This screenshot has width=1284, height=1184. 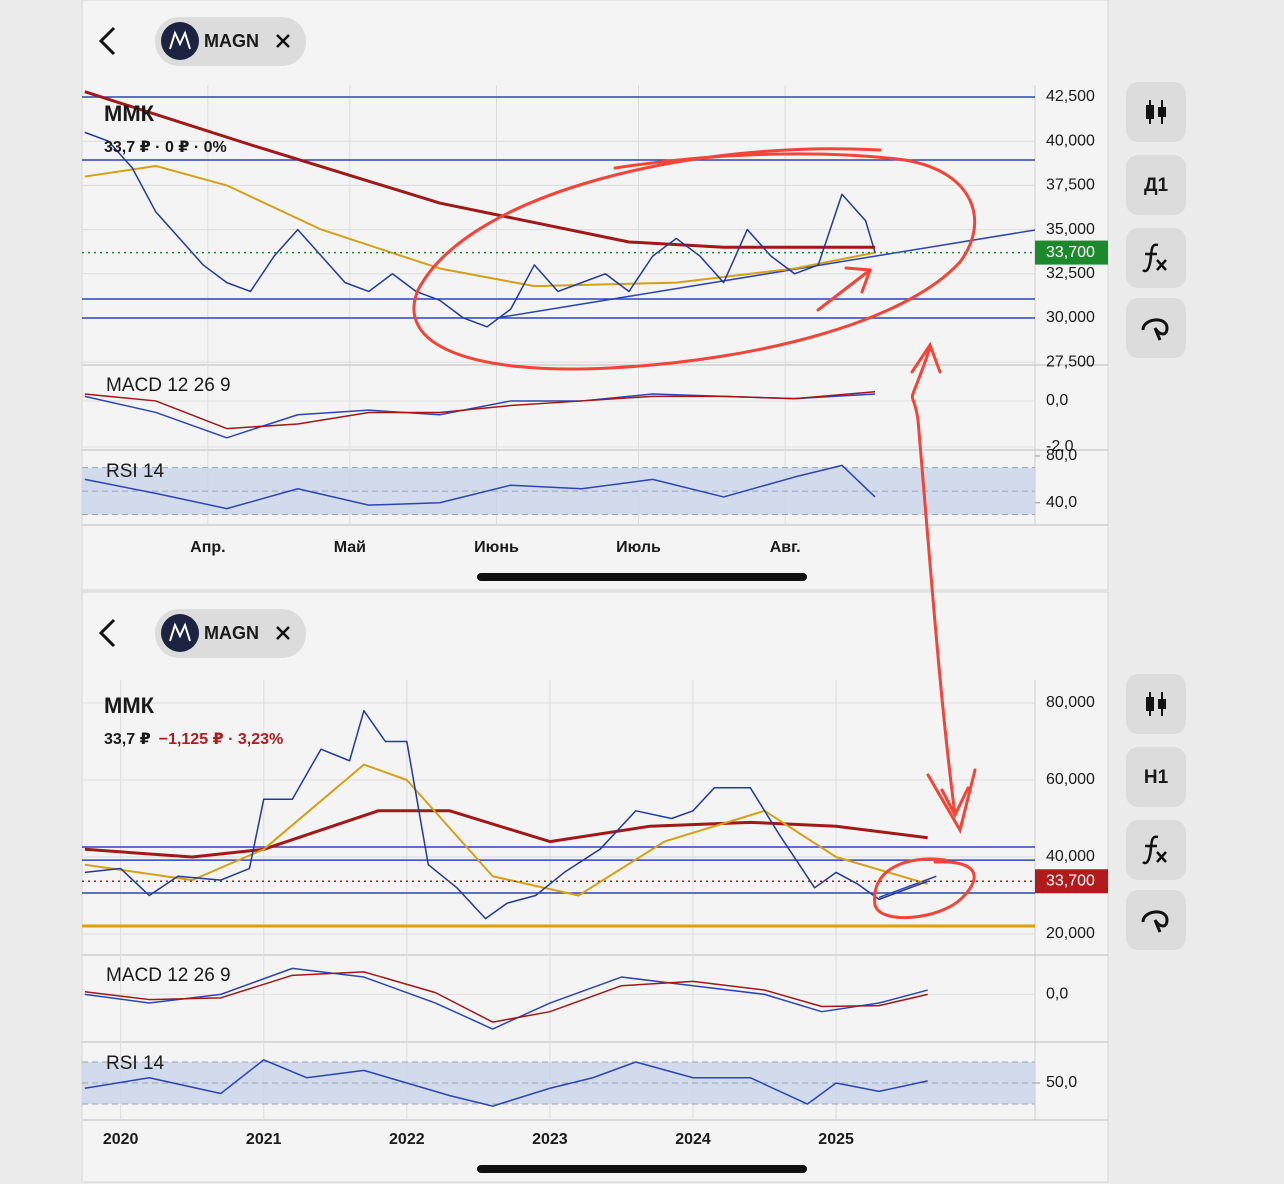 I want to click on x-tick-label: Июнь, so click(x=496, y=547).